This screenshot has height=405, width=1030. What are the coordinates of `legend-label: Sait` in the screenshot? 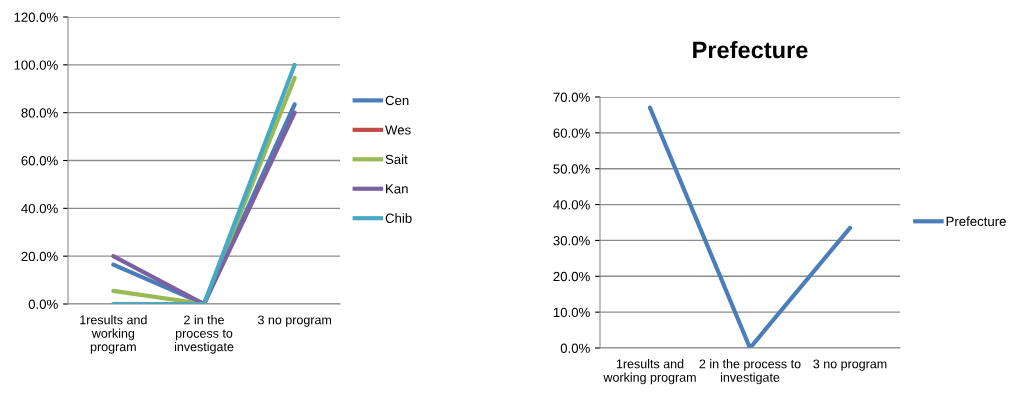 It's located at (396, 159).